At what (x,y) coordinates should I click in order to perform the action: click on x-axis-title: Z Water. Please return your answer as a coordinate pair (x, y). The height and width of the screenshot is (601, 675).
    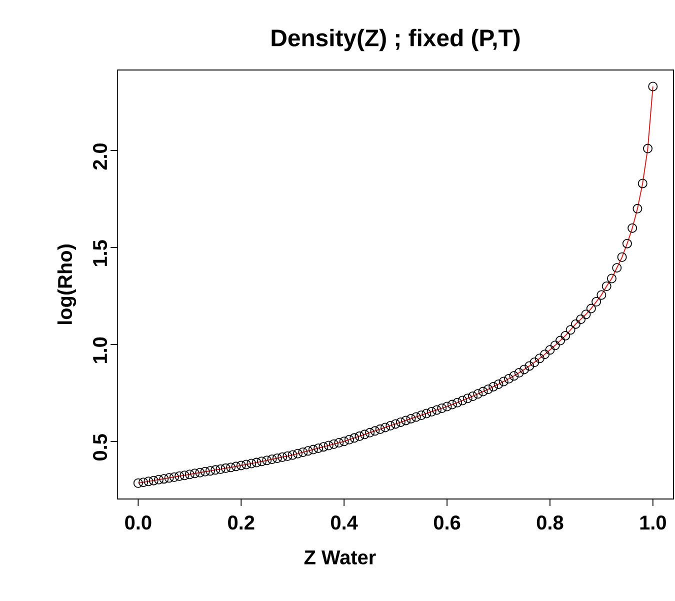
    Looking at the image, I should click on (340, 557).